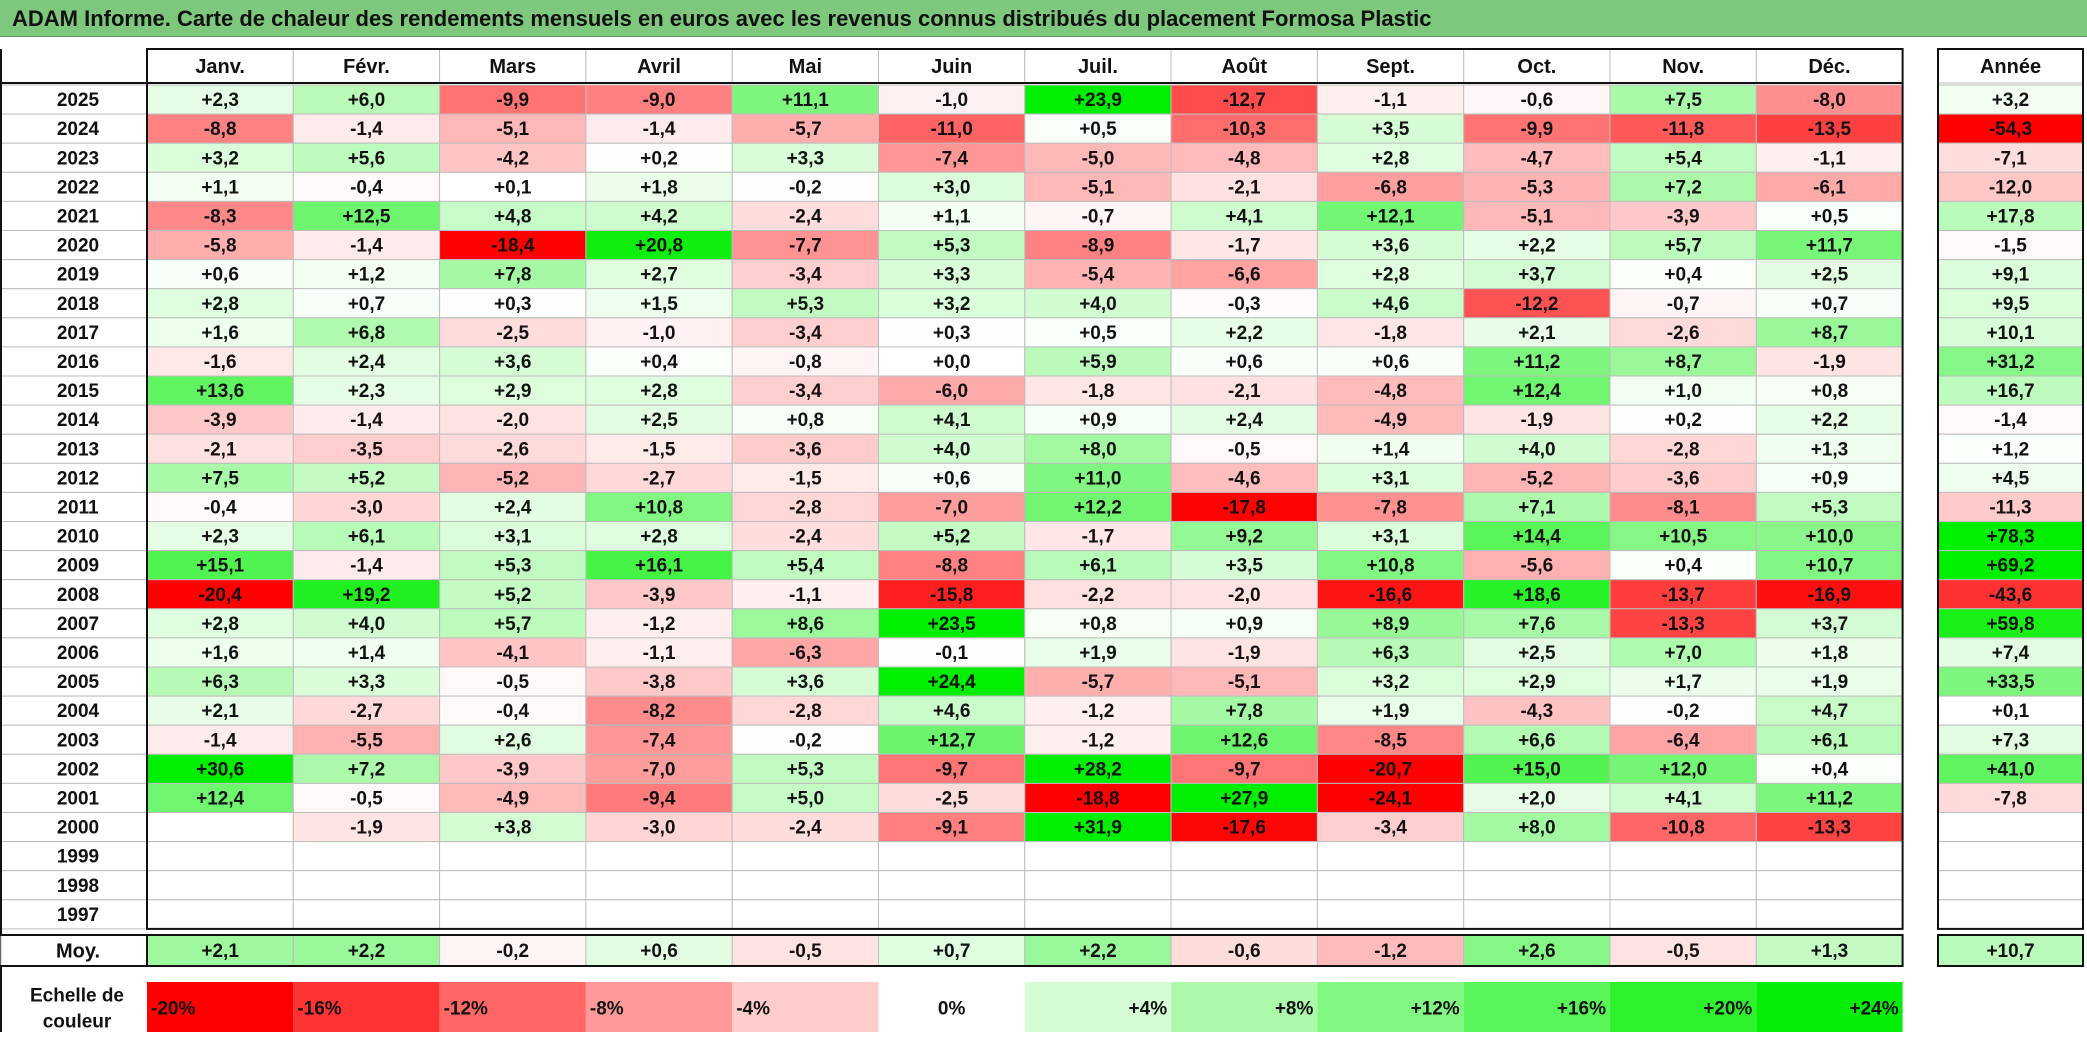 Image resolution: width=2087 pixels, height=1037 pixels. I want to click on heatmap-value: +2,5, so click(1830, 275).